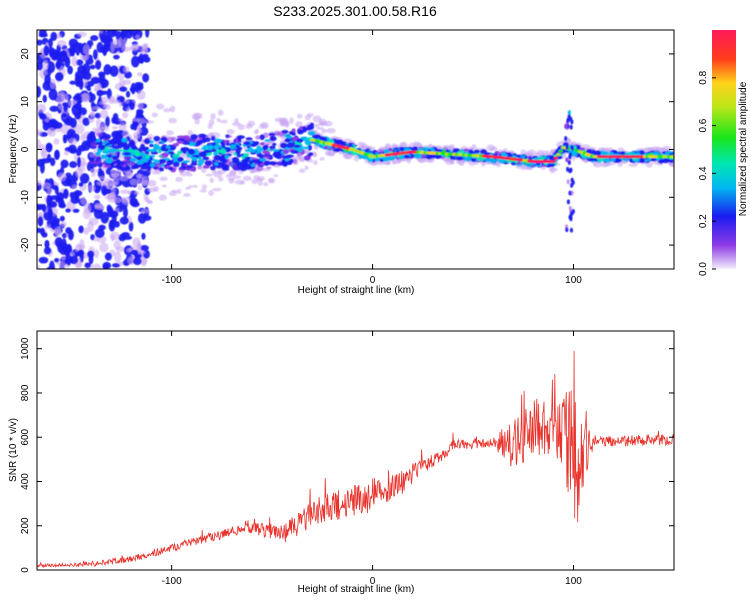  I want to click on y-tick-label: 20, so click(25, 54).